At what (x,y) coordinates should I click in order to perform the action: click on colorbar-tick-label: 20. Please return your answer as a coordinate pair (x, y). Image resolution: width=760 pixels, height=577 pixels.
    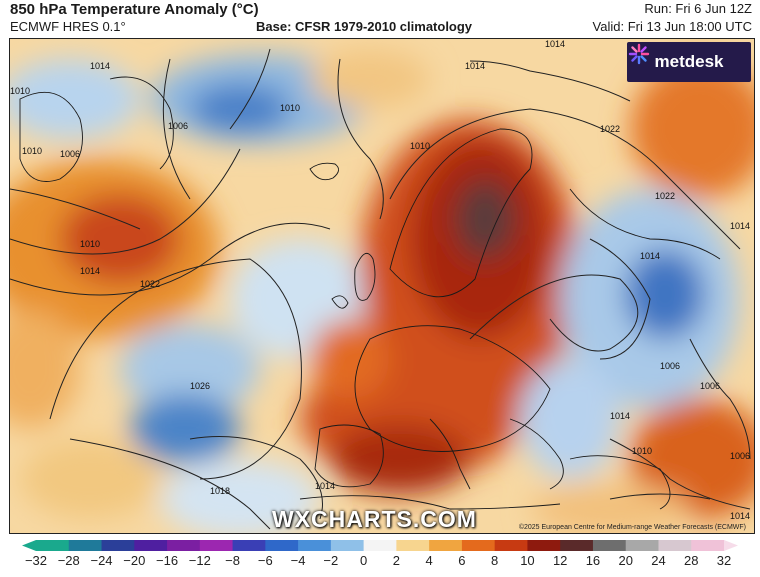
    Looking at the image, I should click on (625, 560).